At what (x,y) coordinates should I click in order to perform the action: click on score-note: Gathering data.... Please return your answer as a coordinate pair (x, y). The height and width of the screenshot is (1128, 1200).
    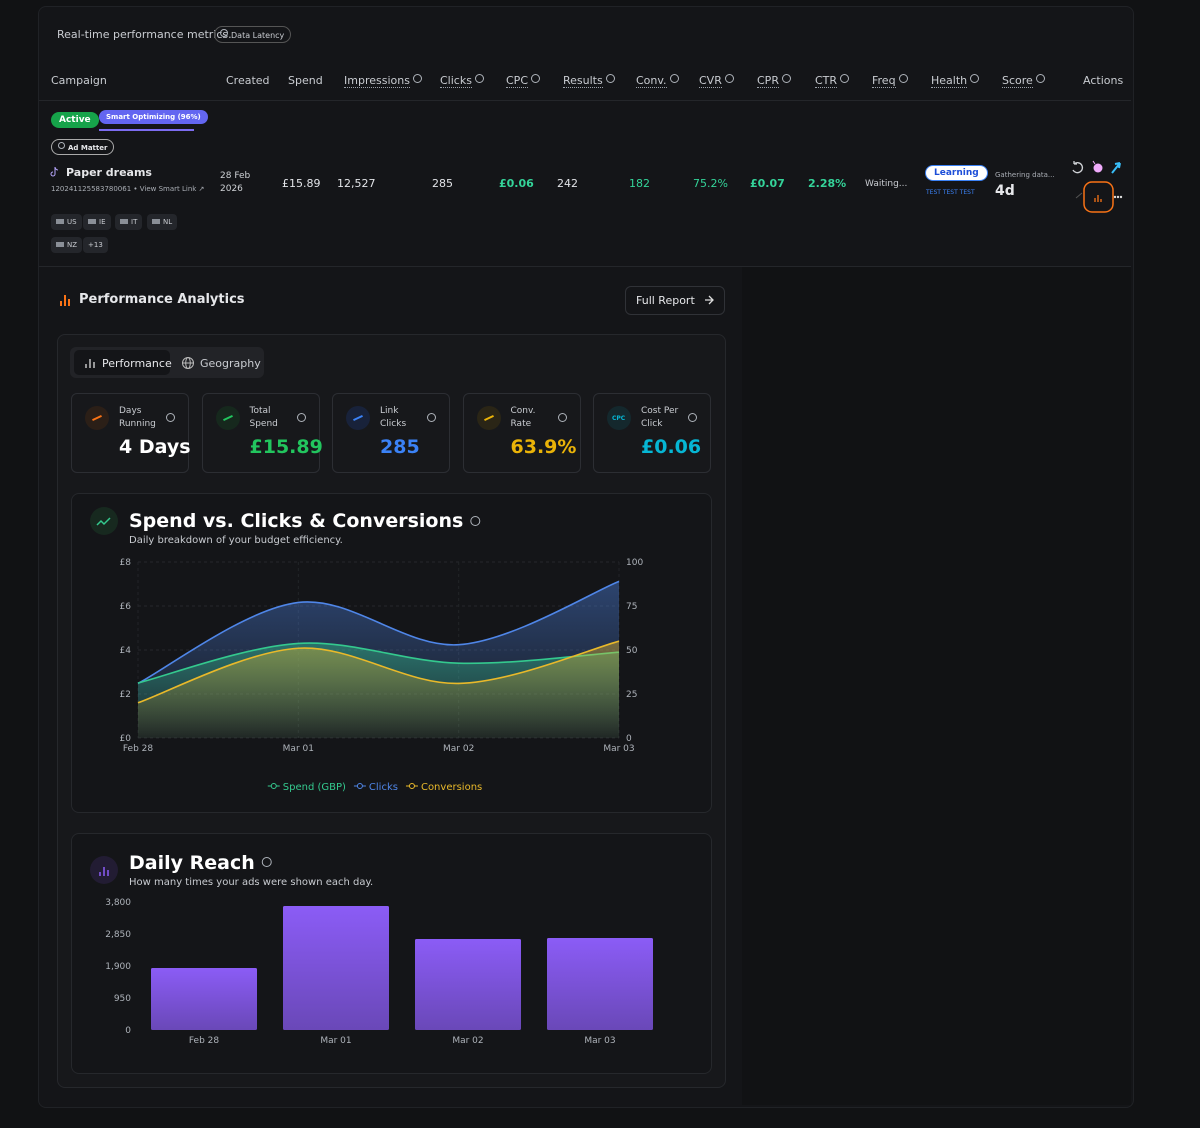
    Looking at the image, I should click on (1025, 175).